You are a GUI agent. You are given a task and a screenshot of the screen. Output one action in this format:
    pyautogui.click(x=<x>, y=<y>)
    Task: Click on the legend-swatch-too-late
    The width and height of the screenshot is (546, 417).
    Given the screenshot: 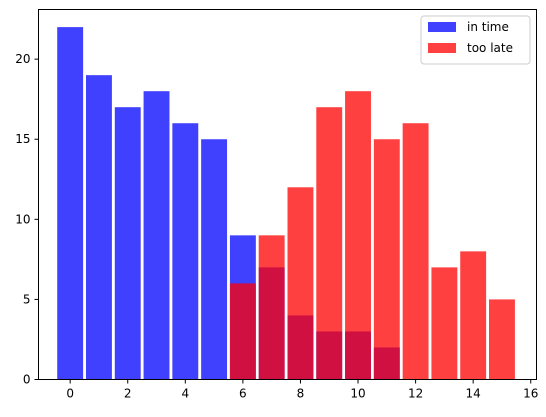 What is the action you would take?
    pyautogui.click(x=442, y=48)
    